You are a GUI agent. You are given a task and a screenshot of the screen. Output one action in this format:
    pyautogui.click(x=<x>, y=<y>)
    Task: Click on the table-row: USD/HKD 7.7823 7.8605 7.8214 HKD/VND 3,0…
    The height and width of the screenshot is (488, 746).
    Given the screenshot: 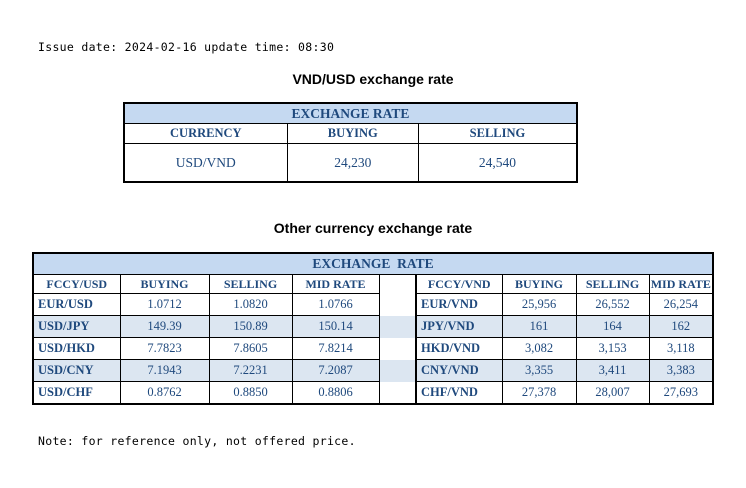 What is the action you would take?
    pyautogui.click(x=373, y=348)
    